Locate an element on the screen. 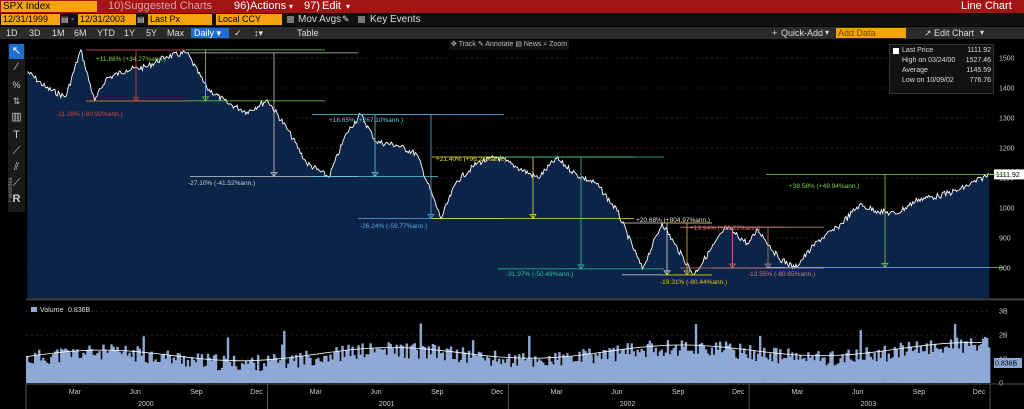 Image resolution: width=1024 pixels, height=409 pixels. select-arrow-icon: ↖ is located at coordinates (16, 51).